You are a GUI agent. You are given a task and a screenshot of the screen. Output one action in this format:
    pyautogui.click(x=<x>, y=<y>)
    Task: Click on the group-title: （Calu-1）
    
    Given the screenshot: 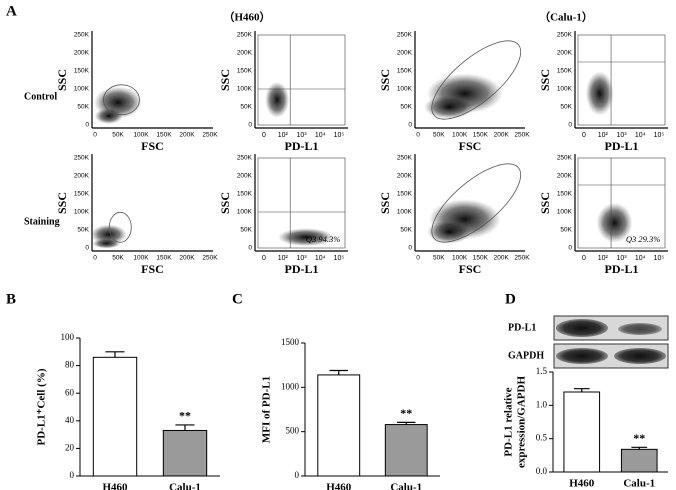 What is the action you would take?
    pyautogui.click(x=566, y=17)
    